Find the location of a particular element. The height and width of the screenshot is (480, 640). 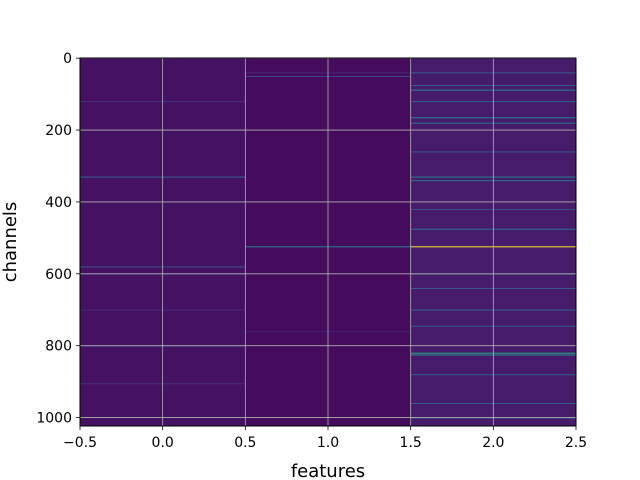

x-axis-ticks: −0.5 0.0 0.5 1.0 1.5 2.0 2.5 is located at coordinates (325, 438).